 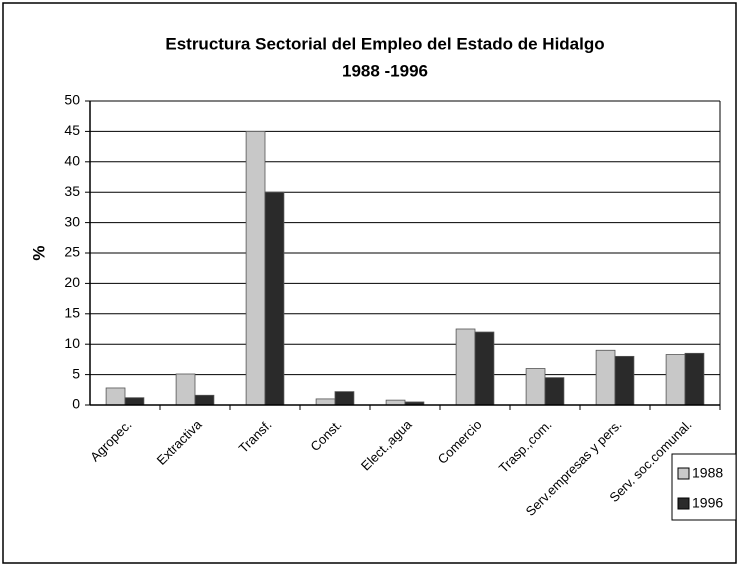 What do you see at coordinates (707, 473) in the screenshot?
I see `legend-label: 1988` at bounding box center [707, 473].